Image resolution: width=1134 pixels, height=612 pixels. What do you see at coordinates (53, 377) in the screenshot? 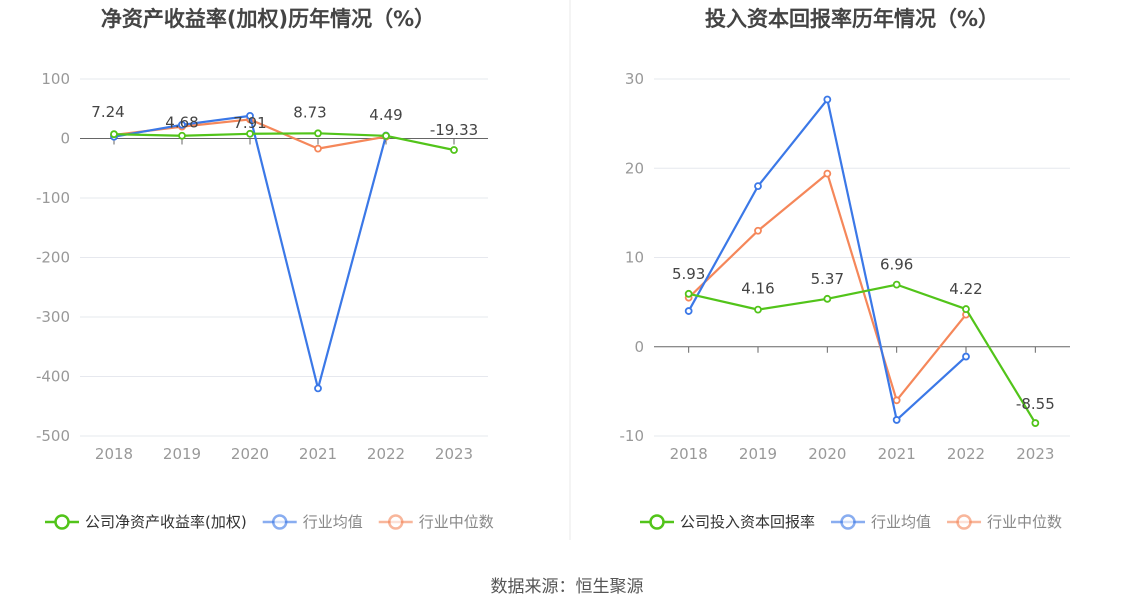
I see `y-tick-label: -400` at bounding box center [53, 377].